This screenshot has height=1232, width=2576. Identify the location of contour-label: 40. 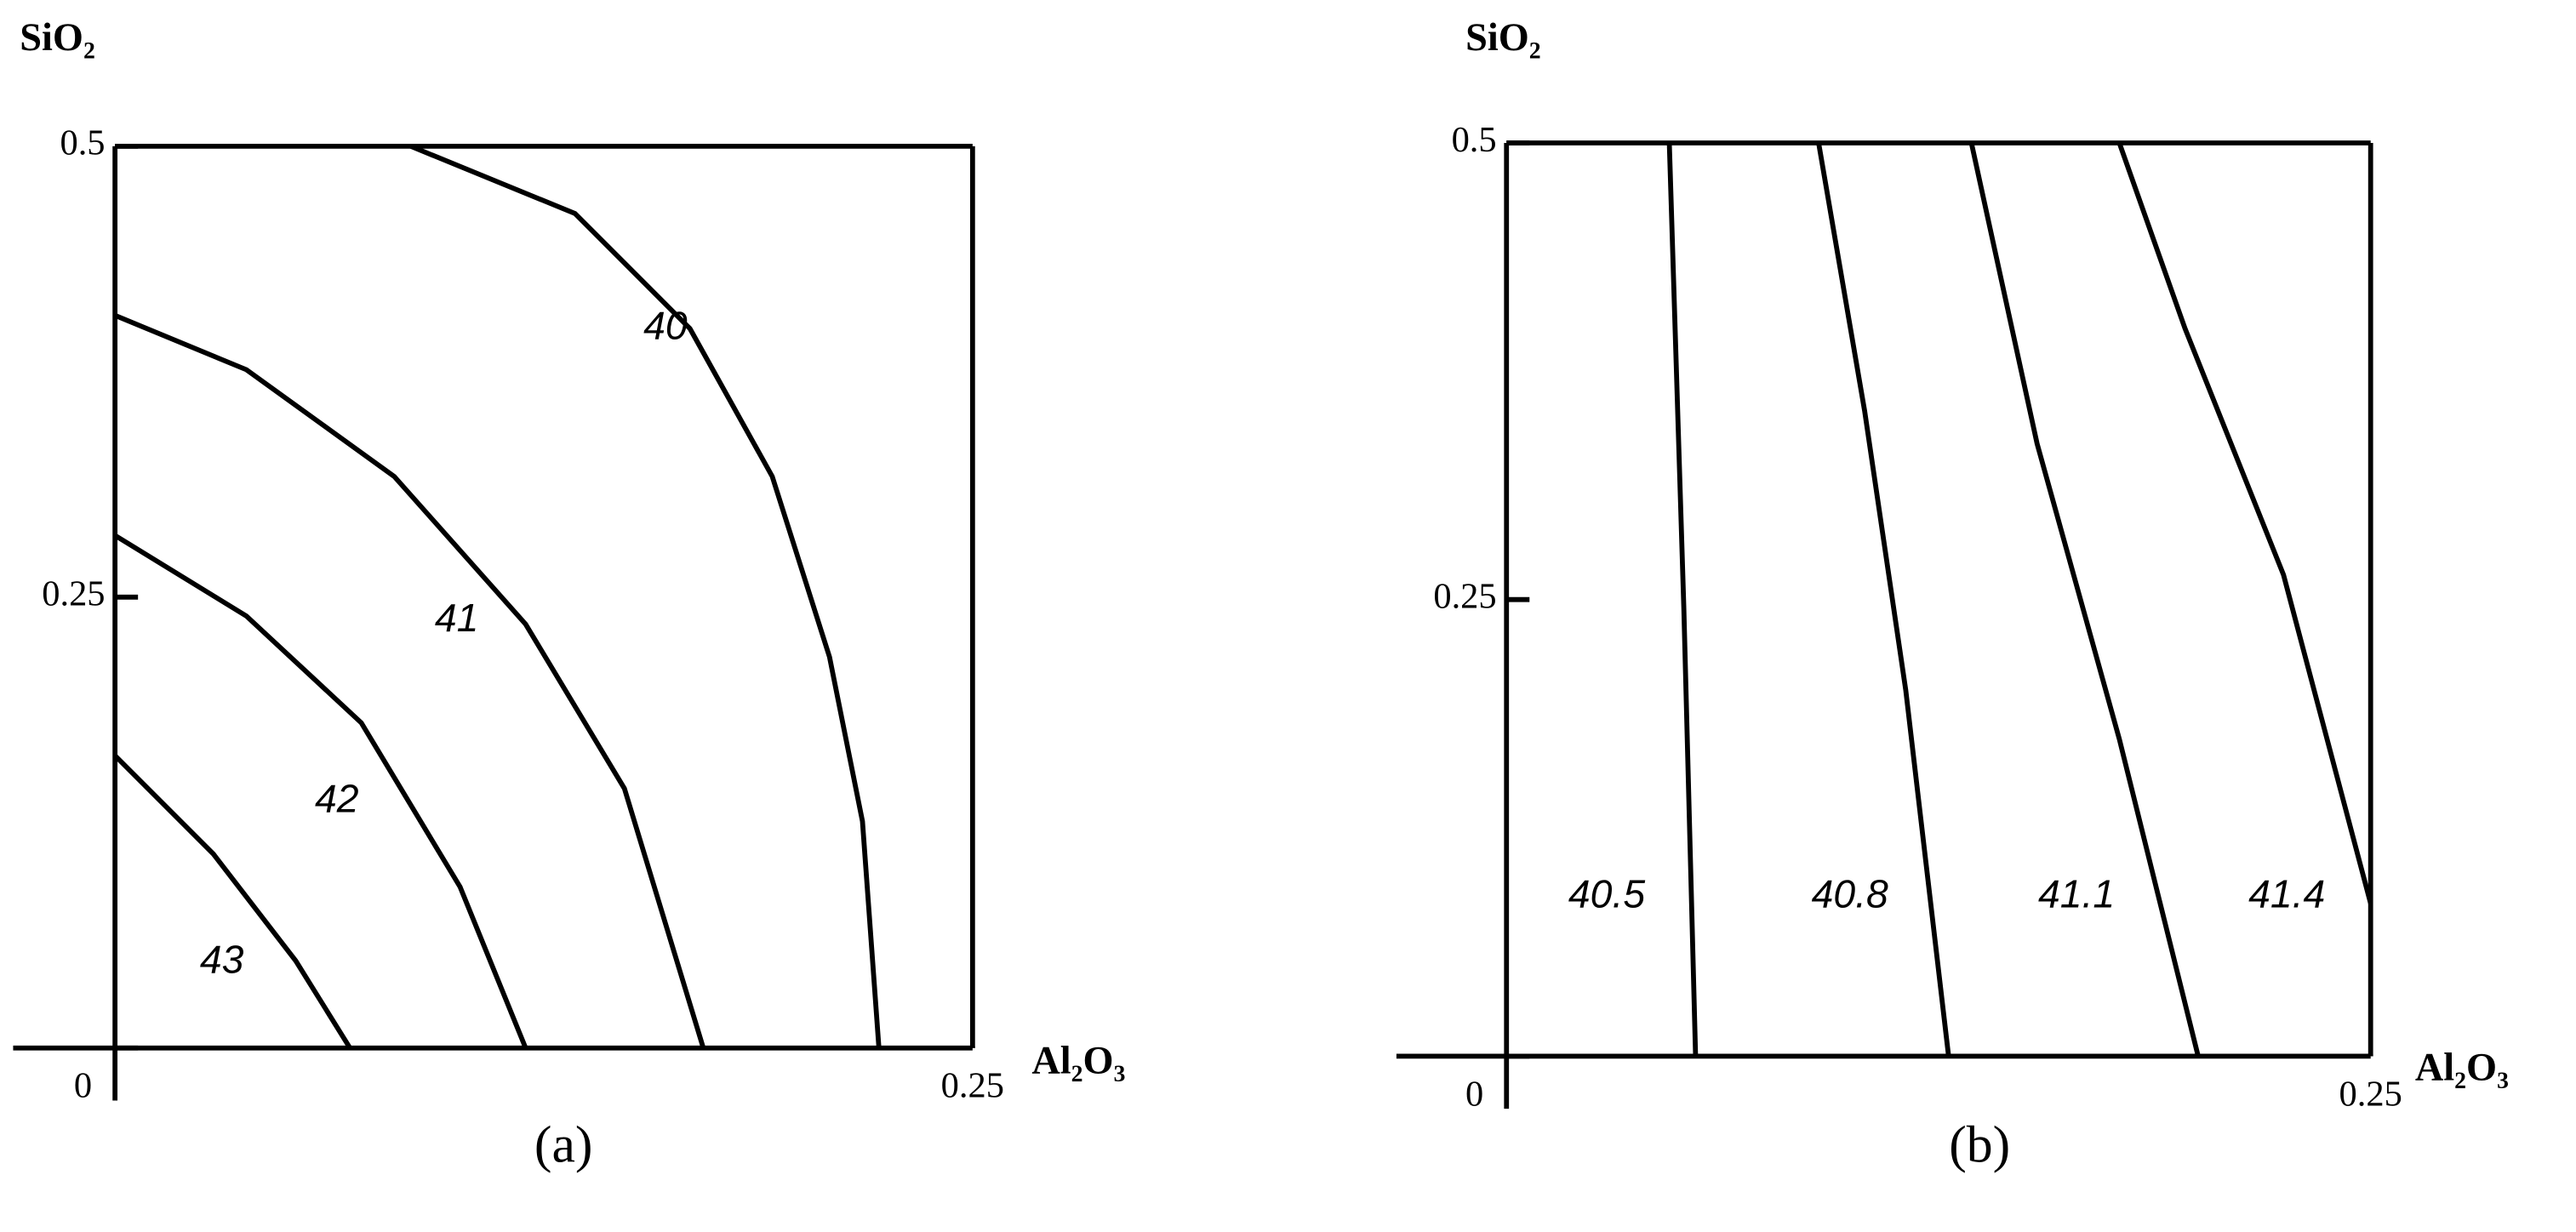
(665, 325).